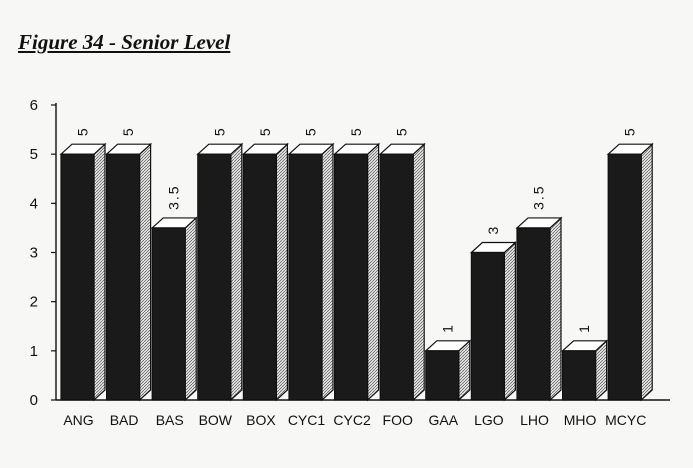  What do you see at coordinates (34, 302) in the screenshot?
I see `y-tick-label: 2` at bounding box center [34, 302].